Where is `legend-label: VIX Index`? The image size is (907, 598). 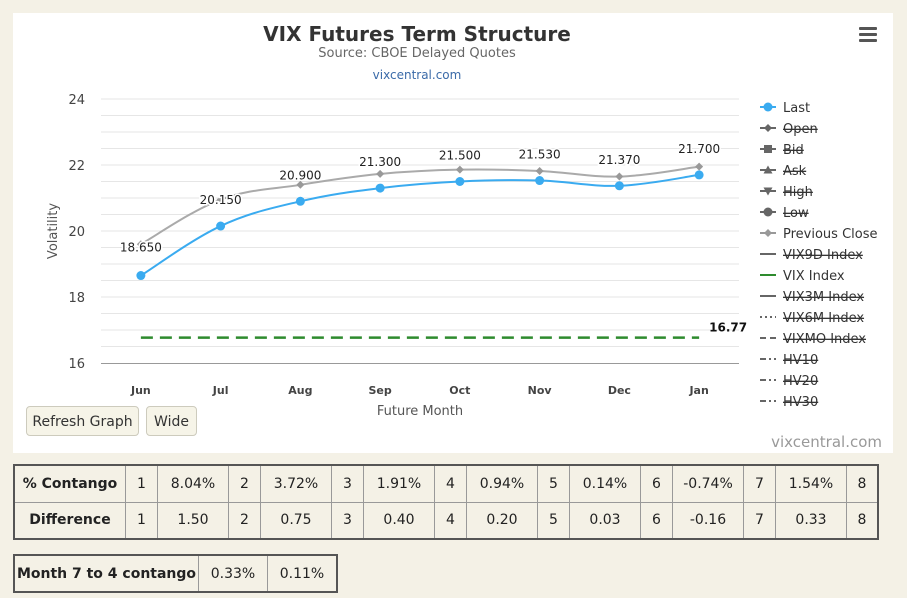
legend-label: VIX Index is located at coordinates (814, 276).